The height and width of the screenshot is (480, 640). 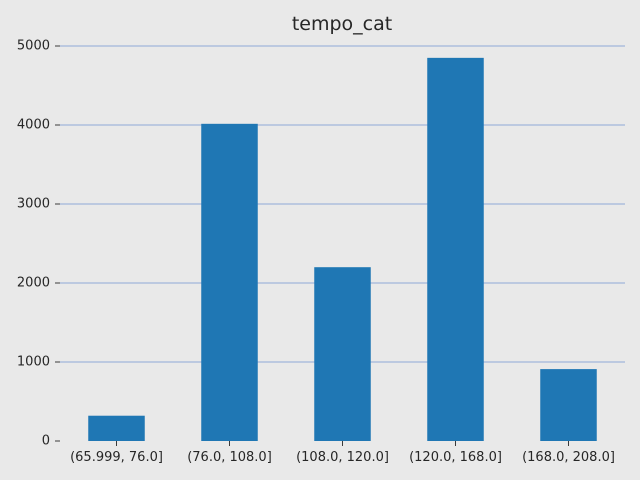 I want to click on x-tick-label-3: (120.0, 168.0], so click(x=455, y=457).